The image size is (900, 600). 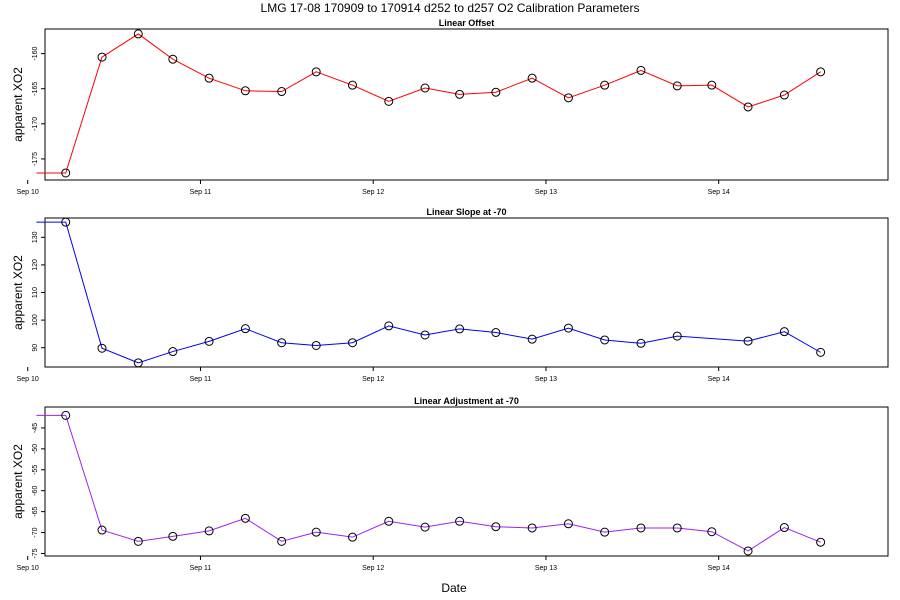 I want to click on panel-2-y-axis-label: apparent XO2, so click(x=18, y=292).